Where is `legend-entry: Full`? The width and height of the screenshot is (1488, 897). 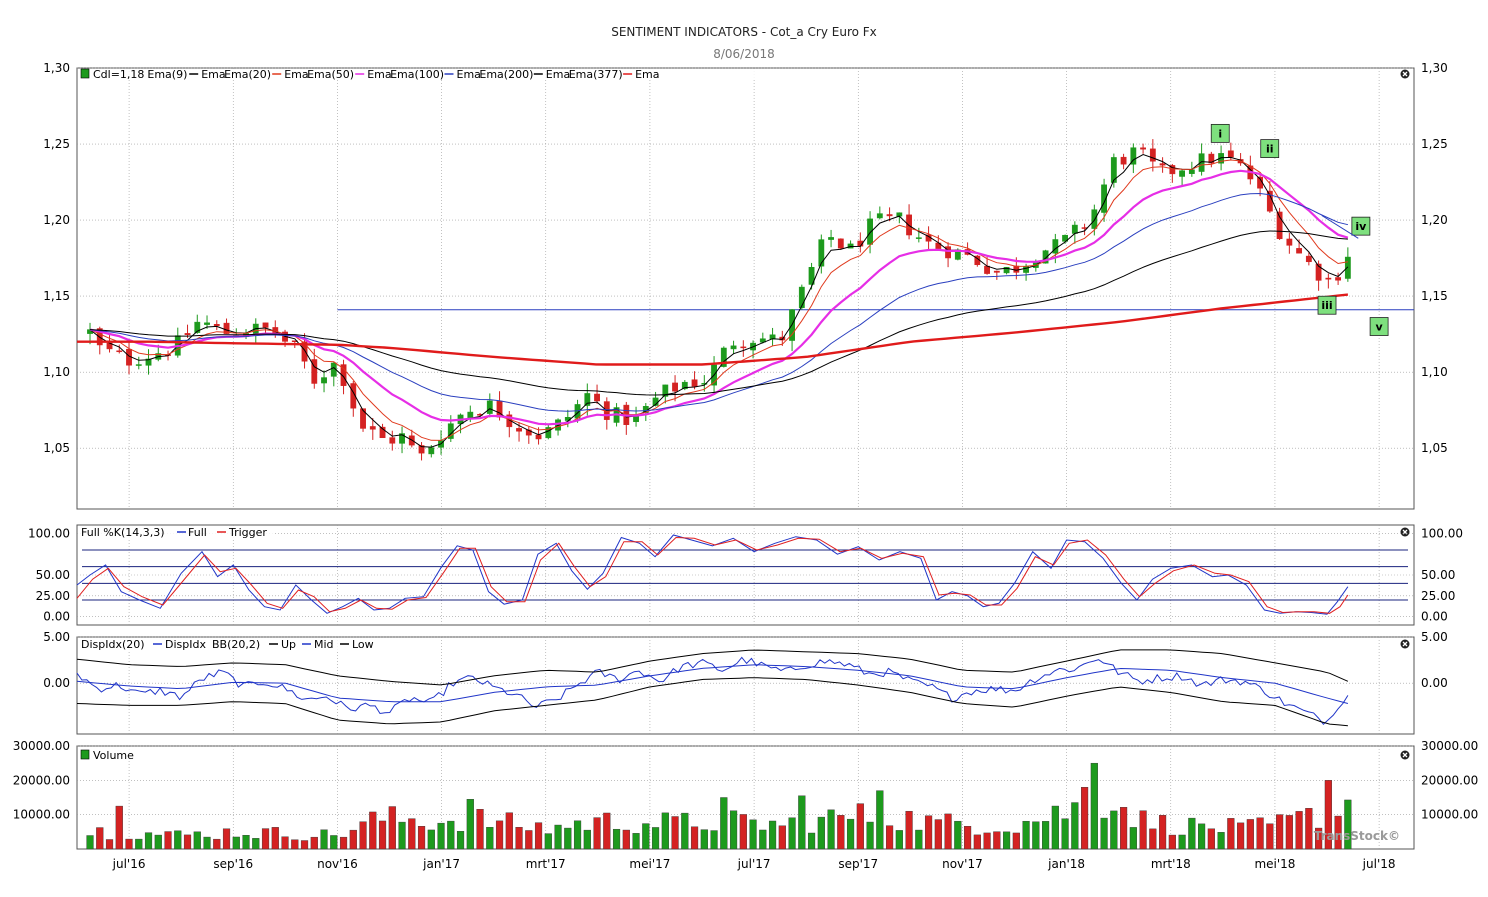 legend-entry: Full is located at coordinates (197, 532).